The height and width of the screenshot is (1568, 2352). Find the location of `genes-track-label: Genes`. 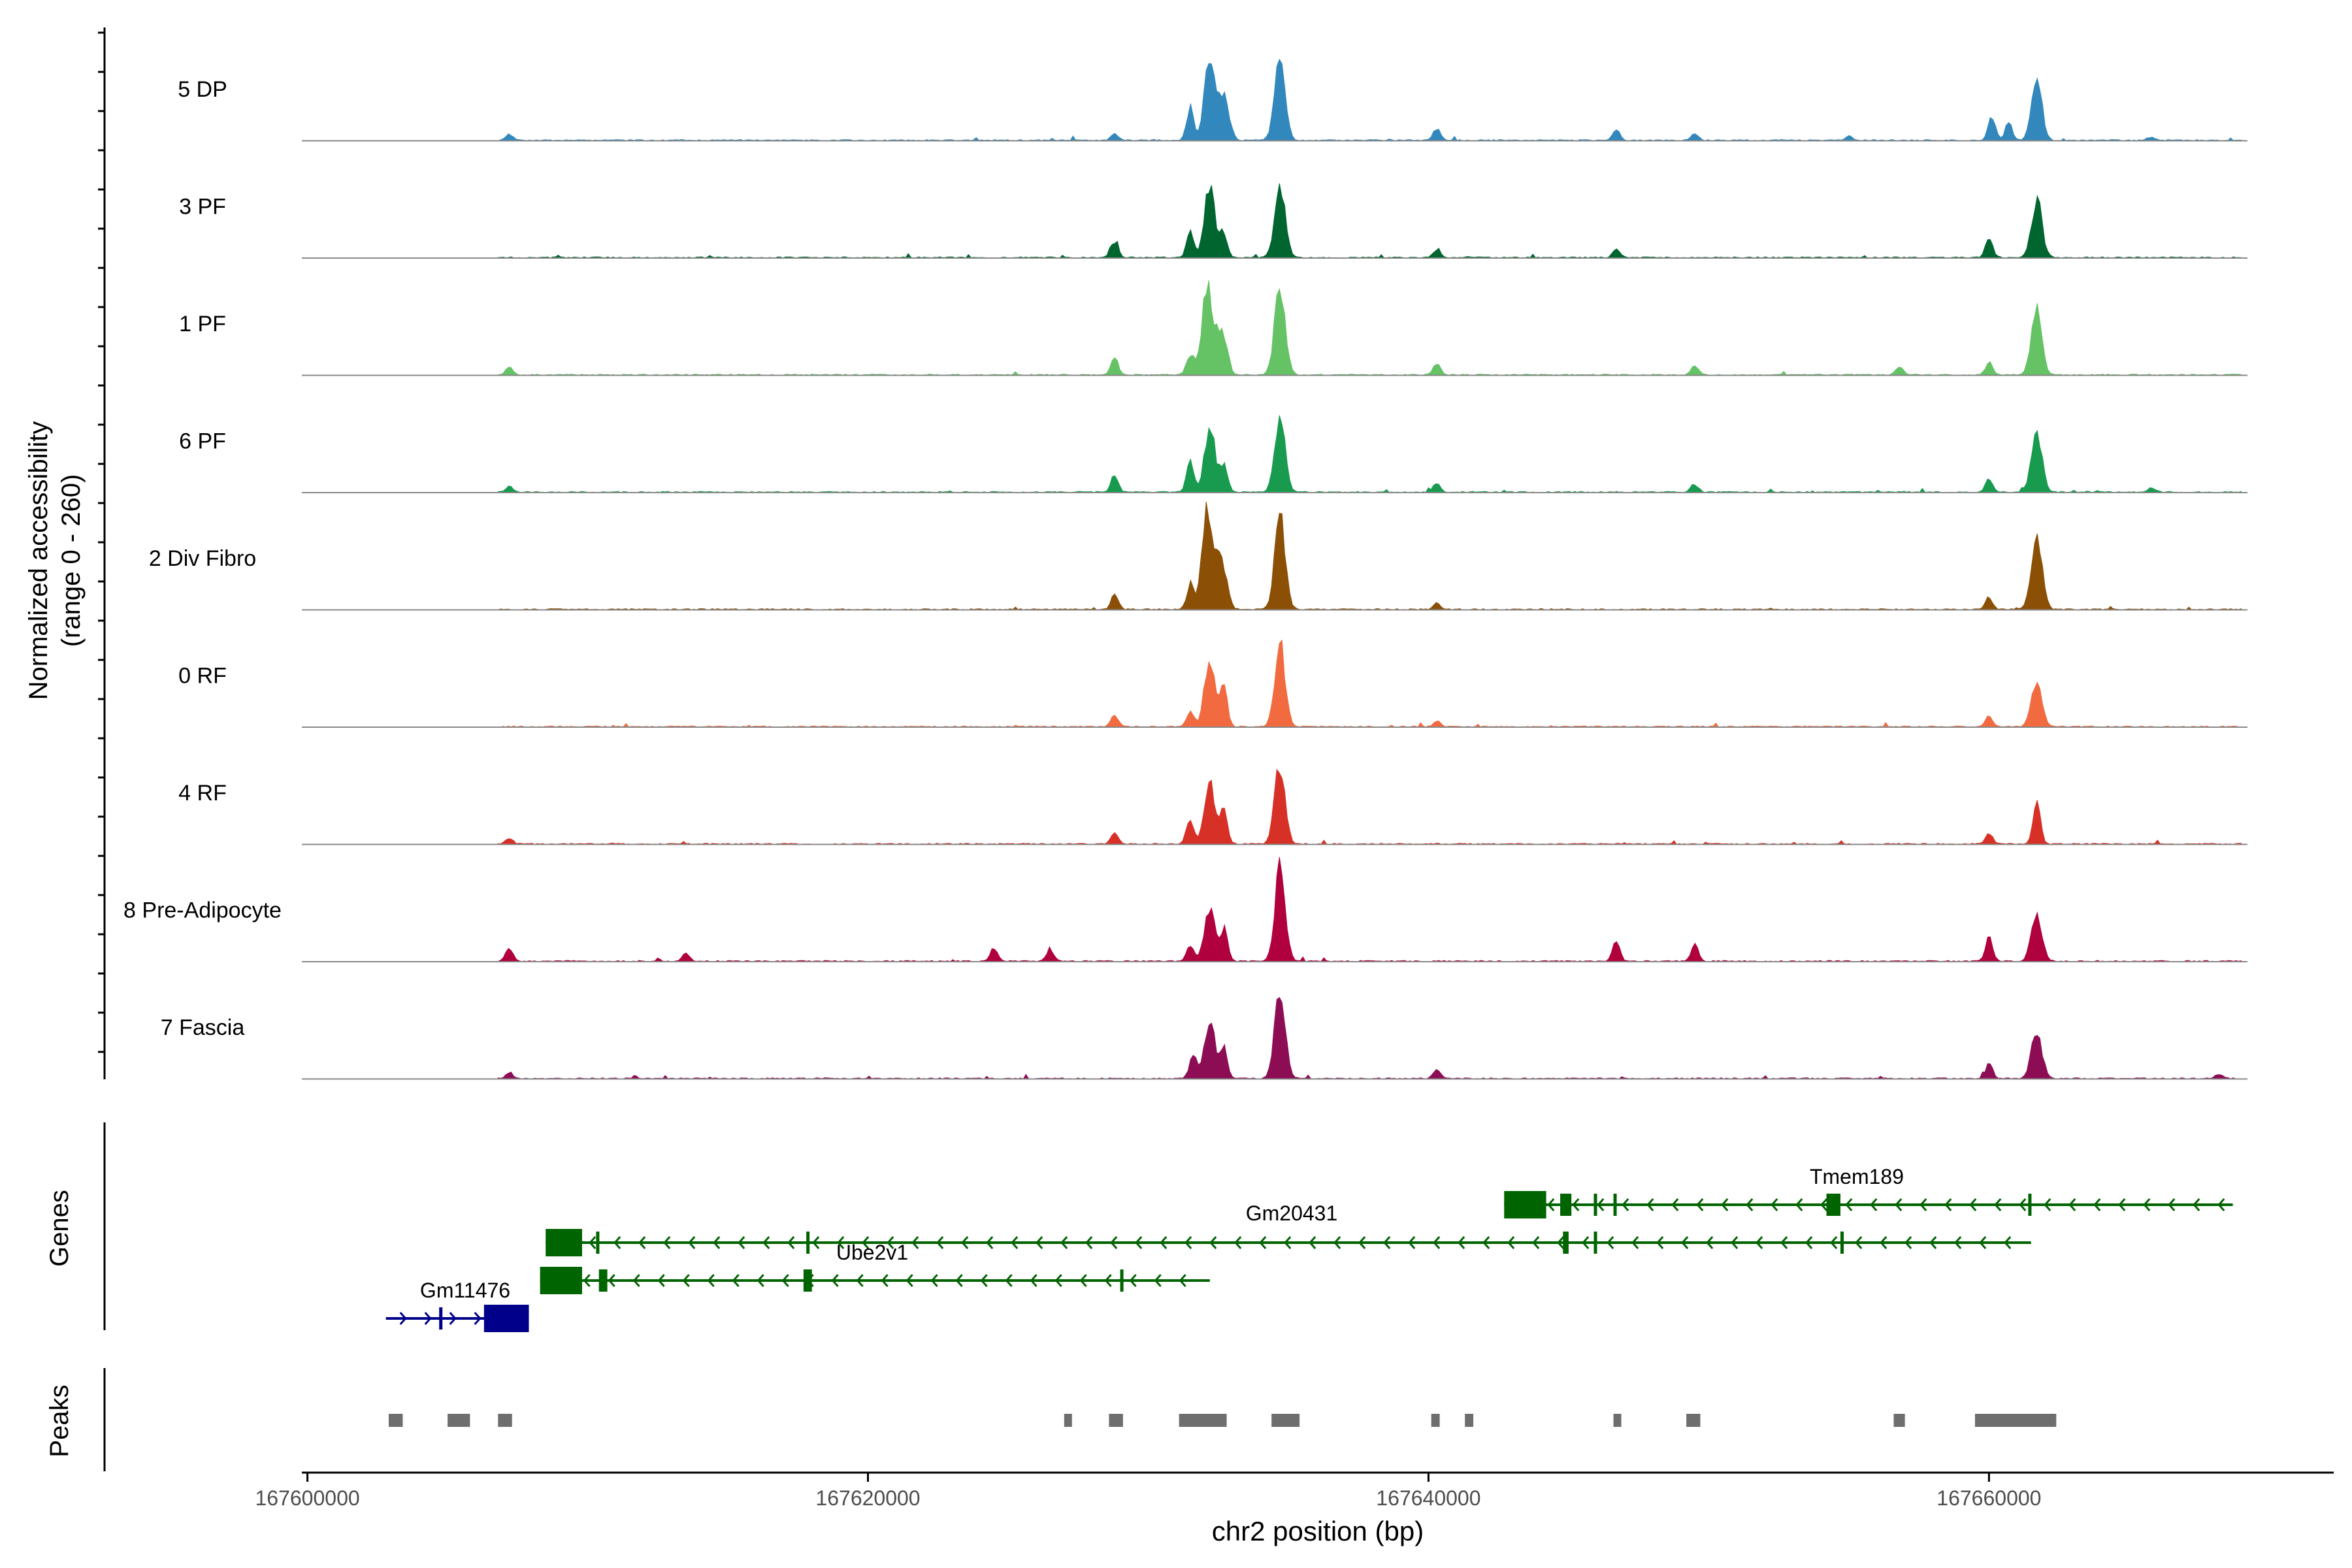

genes-track-label: Genes is located at coordinates (59, 1228).